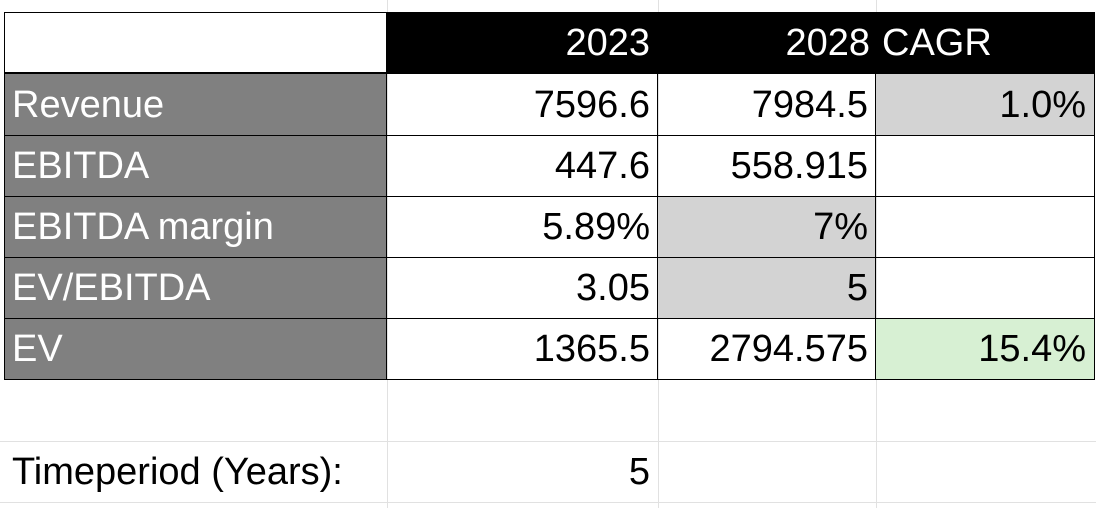 Image resolution: width=1096 pixels, height=508 pixels. What do you see at coordinates (789, 349) in the screenshot?
I see `ev-2028-cell: 2794.575` at bounding box center [789, 349].